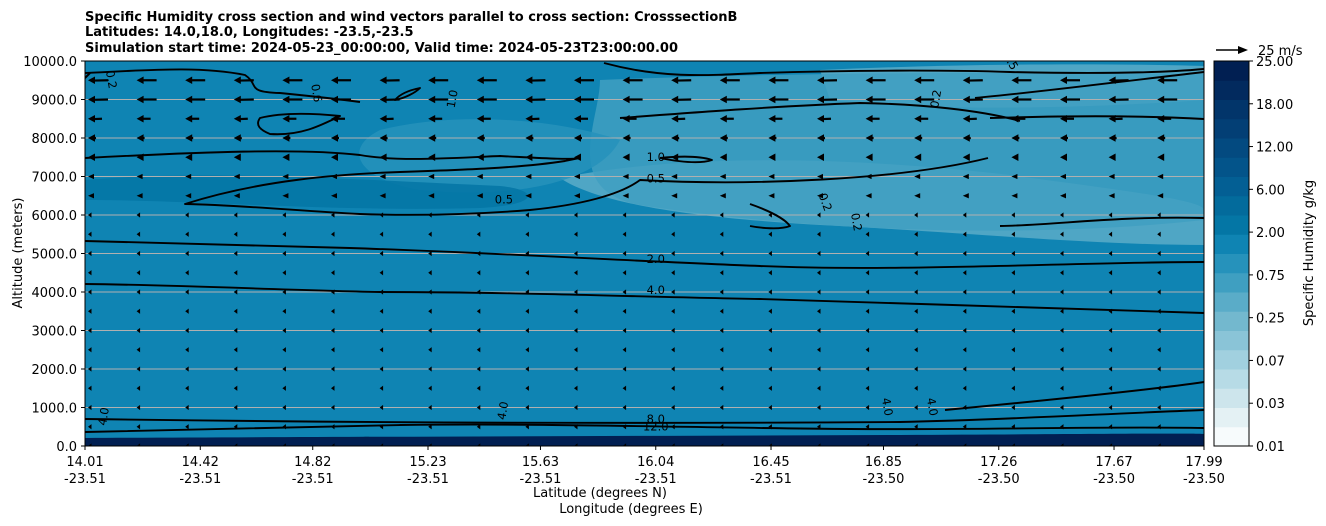  What do you see at coordinates (820, 112) in the screenshot?
I see `contour-line` at bounding box center [820, 112].